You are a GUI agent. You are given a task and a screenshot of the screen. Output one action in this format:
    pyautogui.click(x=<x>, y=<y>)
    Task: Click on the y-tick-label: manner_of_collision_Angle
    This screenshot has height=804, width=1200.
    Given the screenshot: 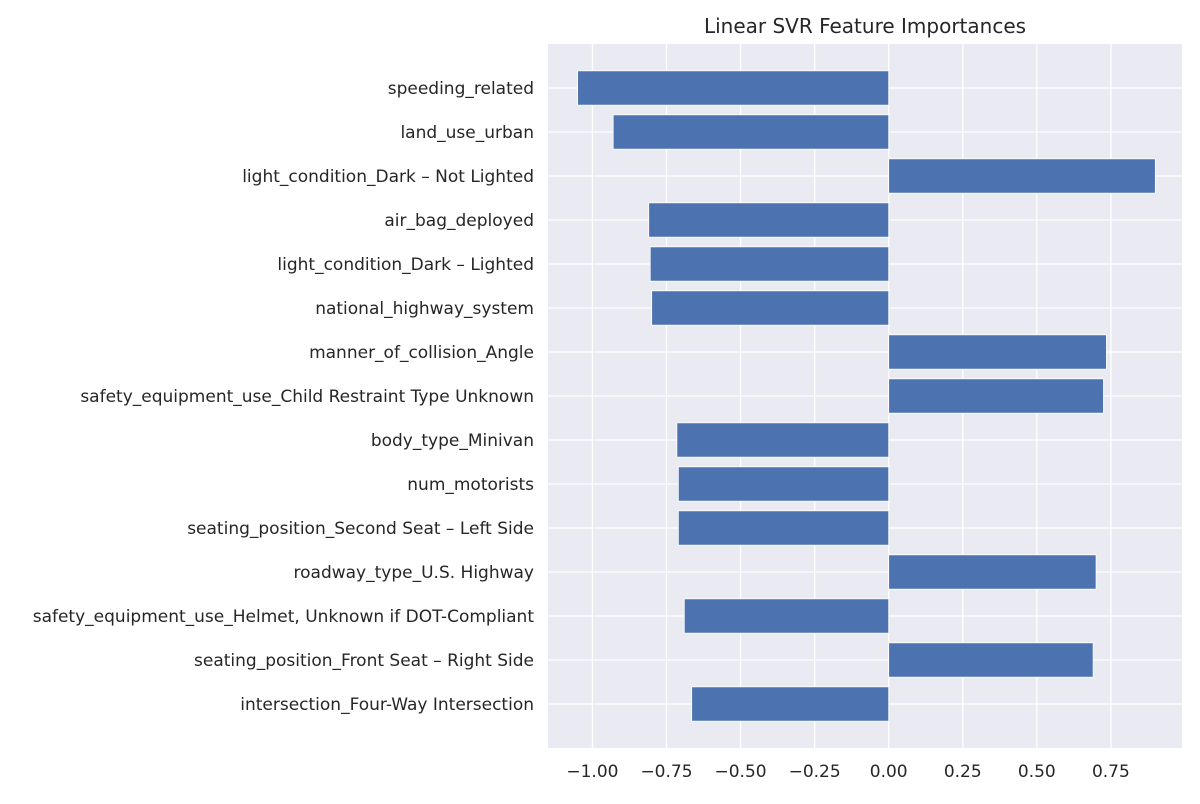 What is the action you would take?
    pyautogui.click(x=421, y=353)
    